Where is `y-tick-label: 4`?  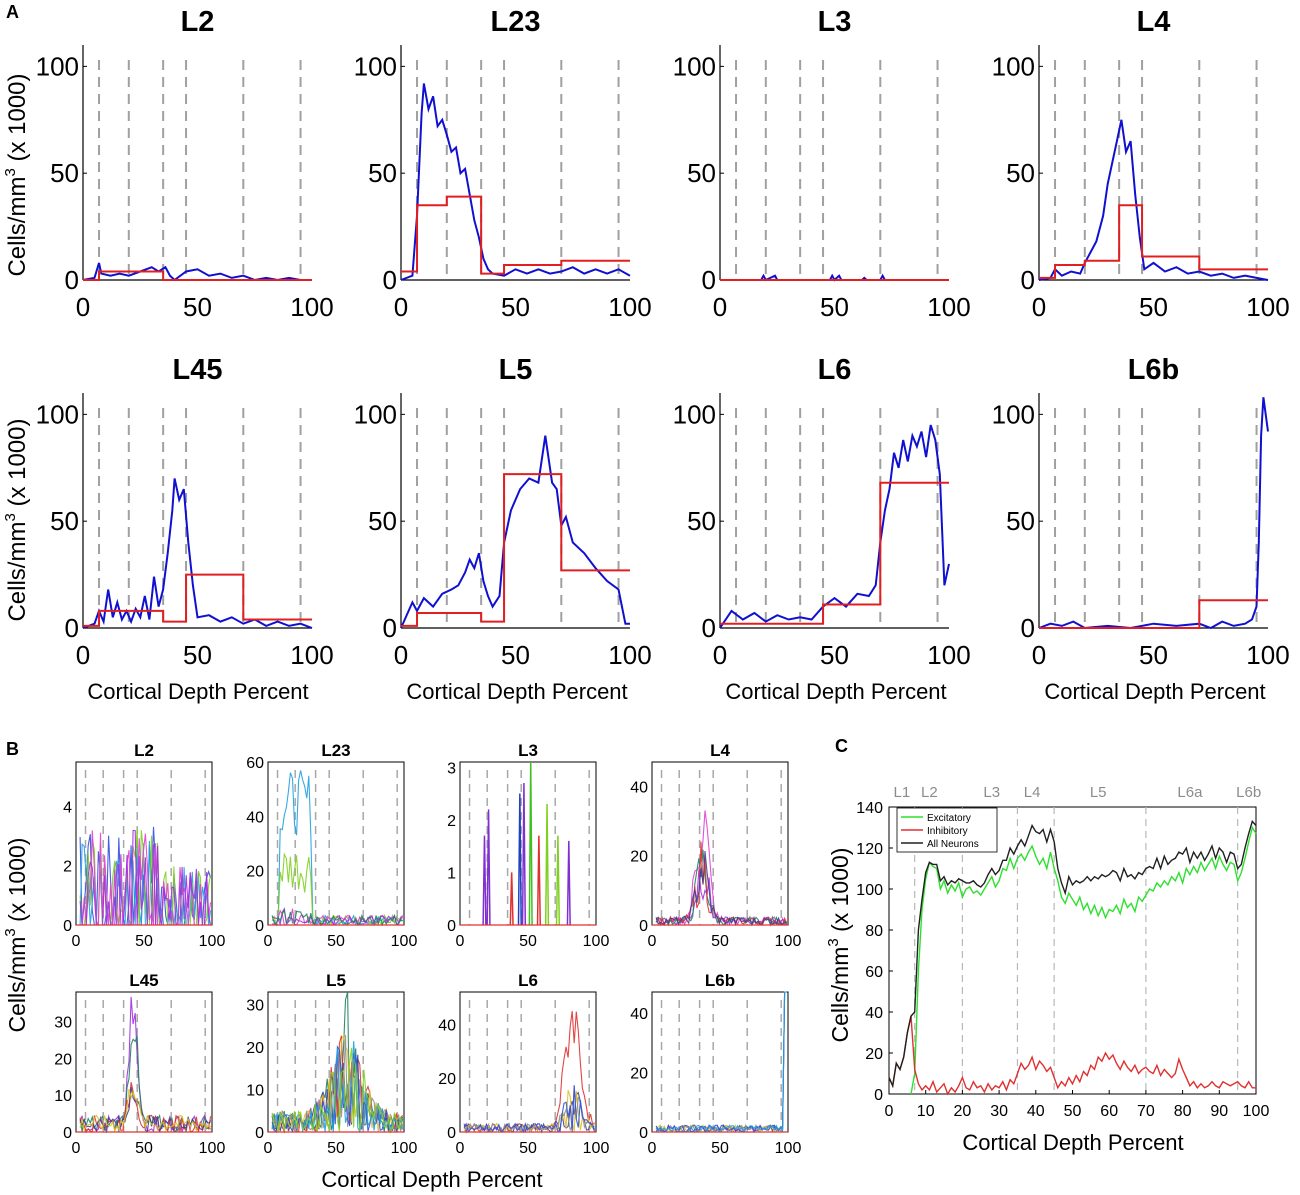 y-tick-label: 4 is located at coordinates (67, 807).